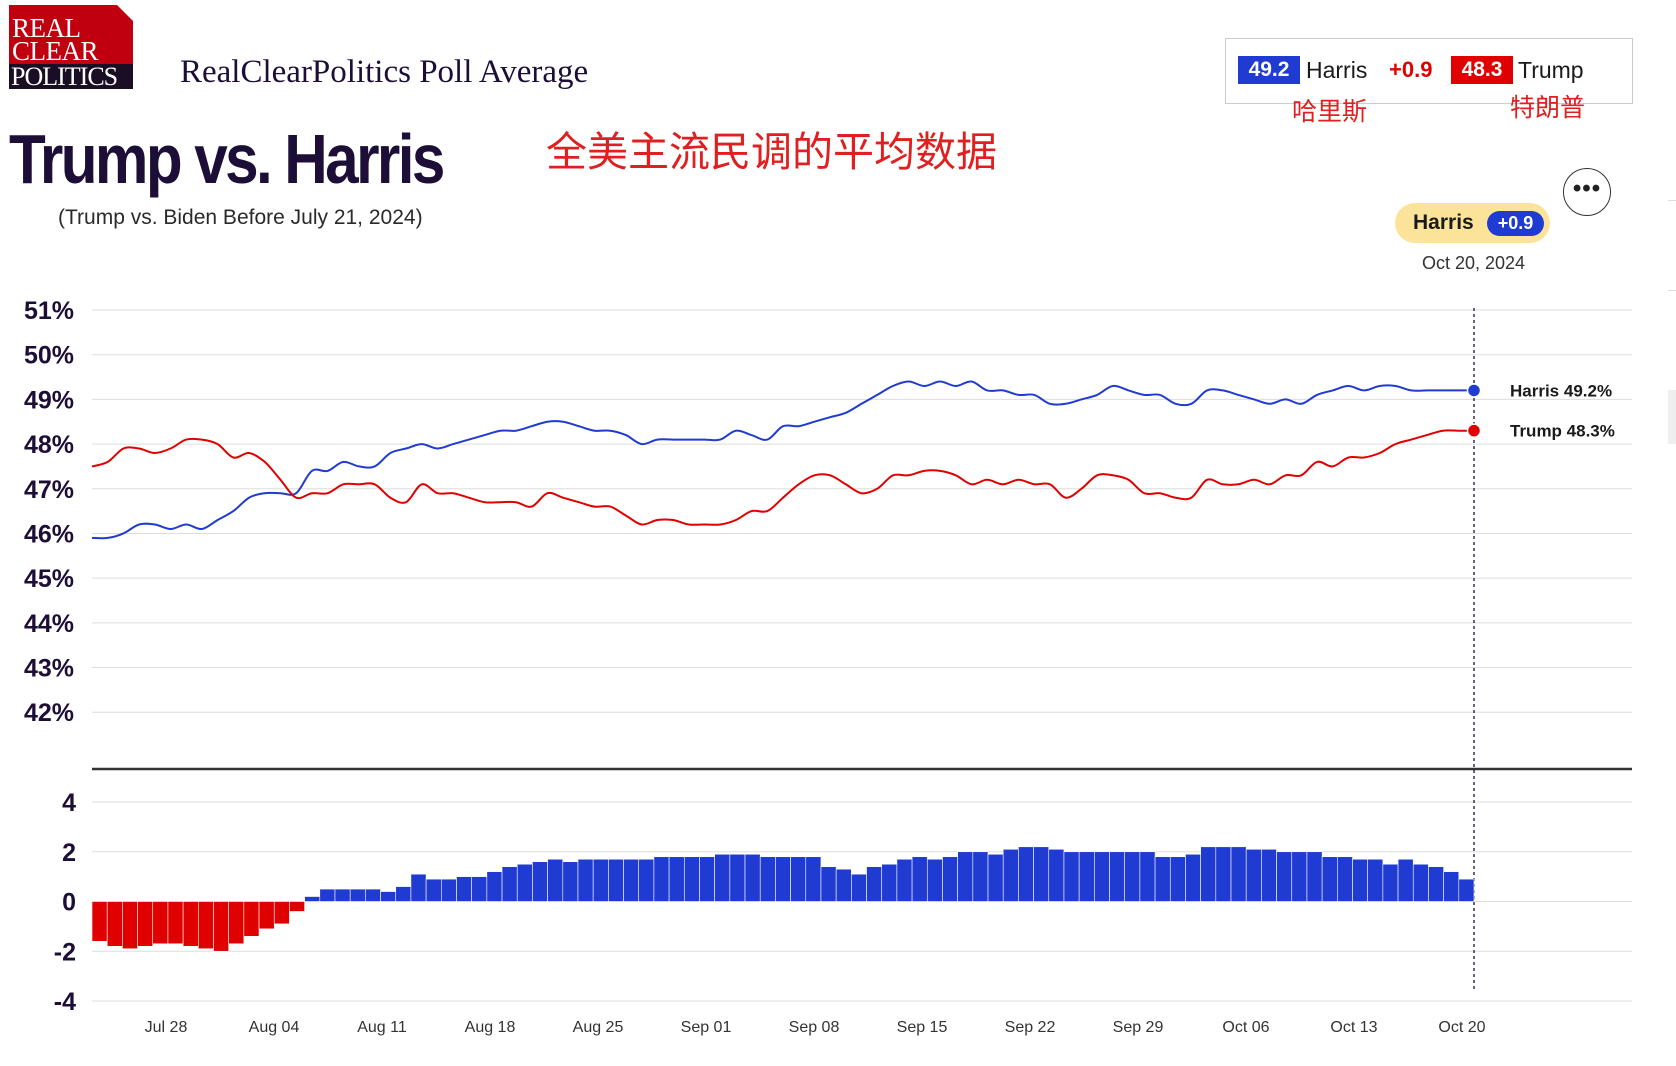  What do you see at coordinates (49, 356) in the screenshot?
I see `y-tick-label: 50%` at bounding box center [49, 356].